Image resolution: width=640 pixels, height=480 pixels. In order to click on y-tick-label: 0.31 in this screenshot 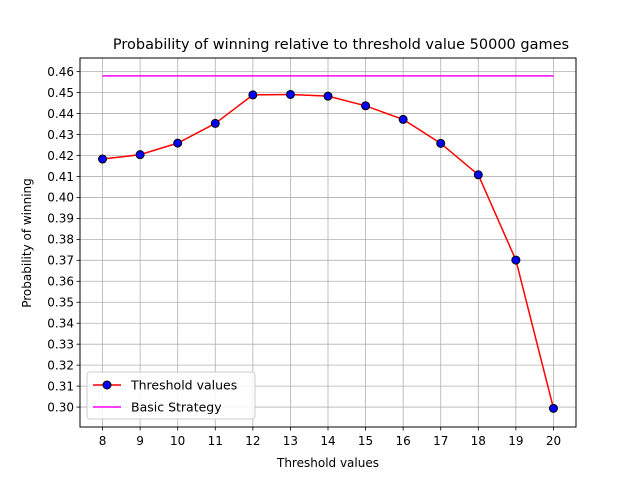, I will do `click(60, 386)`.